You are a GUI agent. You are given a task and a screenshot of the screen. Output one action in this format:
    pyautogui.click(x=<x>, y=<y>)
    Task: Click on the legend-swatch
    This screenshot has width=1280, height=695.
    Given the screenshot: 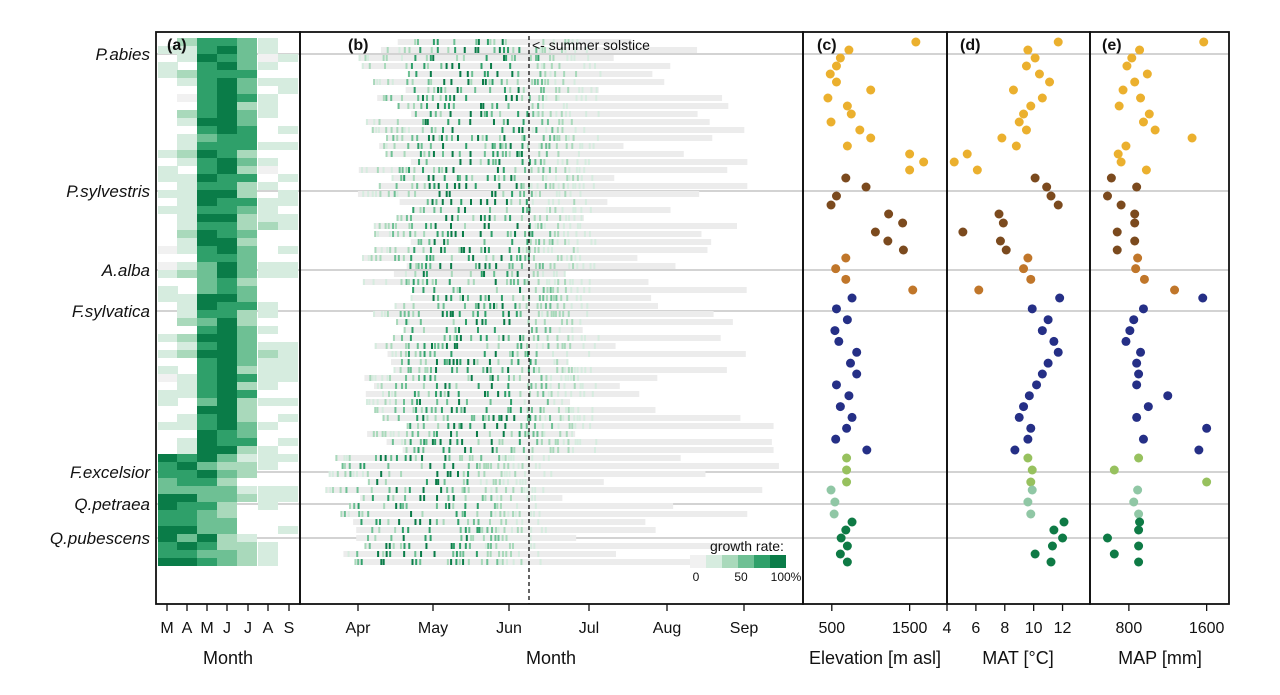 What is the action you would take?
    pyautogui.click(x=698, y=561)
    